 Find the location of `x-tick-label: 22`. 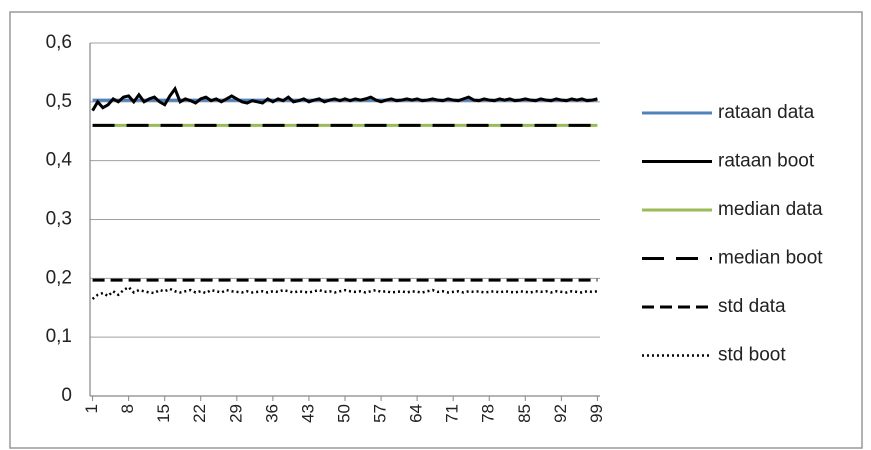

x-tick-label: 22 is located at coordinates (199, 413).